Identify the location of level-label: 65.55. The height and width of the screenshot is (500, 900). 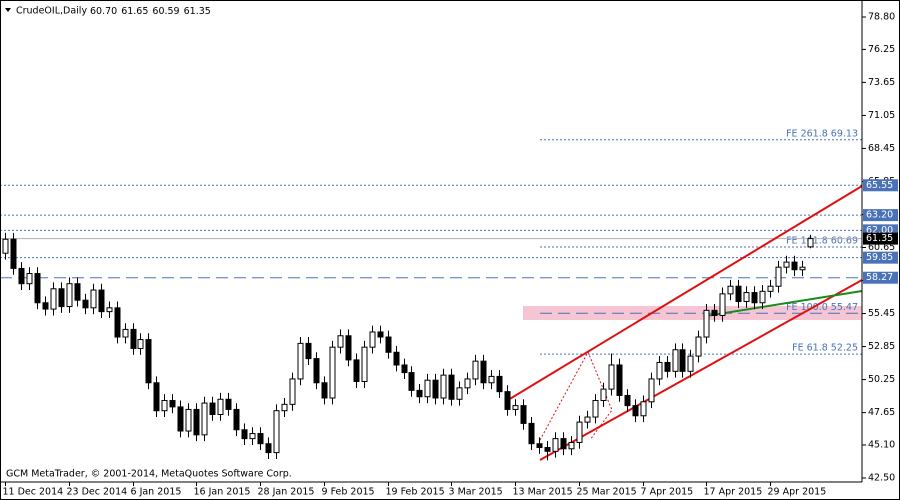
(879, 185).